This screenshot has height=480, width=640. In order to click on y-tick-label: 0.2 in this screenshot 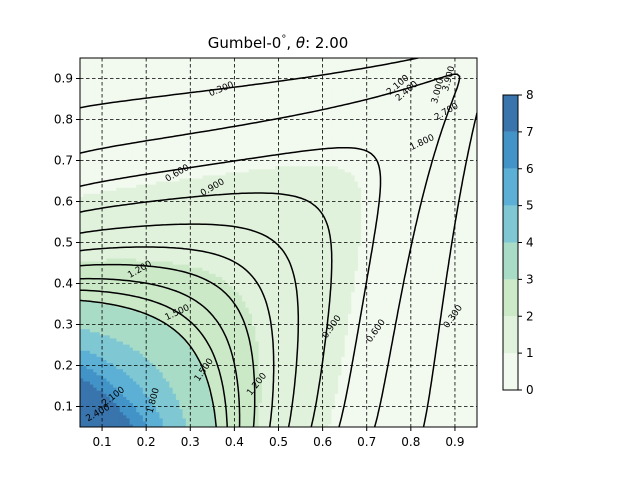, I will do `click(63, 366)`.